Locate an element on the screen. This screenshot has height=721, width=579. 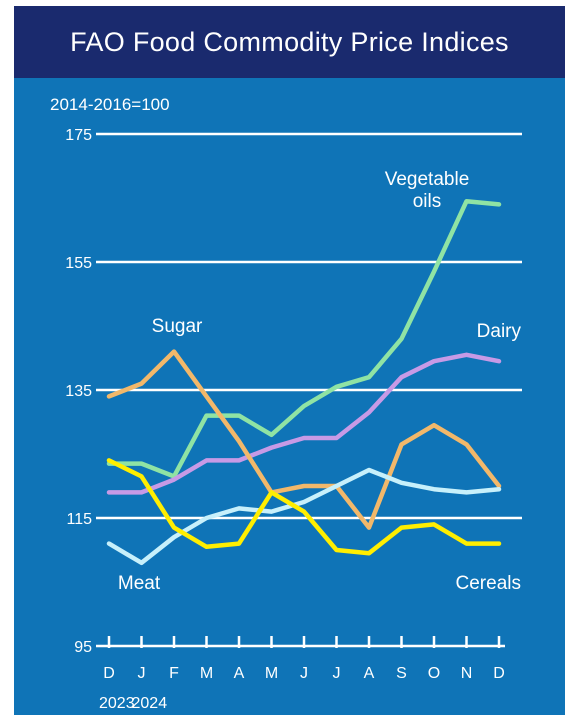
series-line-meat is located at coordinates (304, 516).